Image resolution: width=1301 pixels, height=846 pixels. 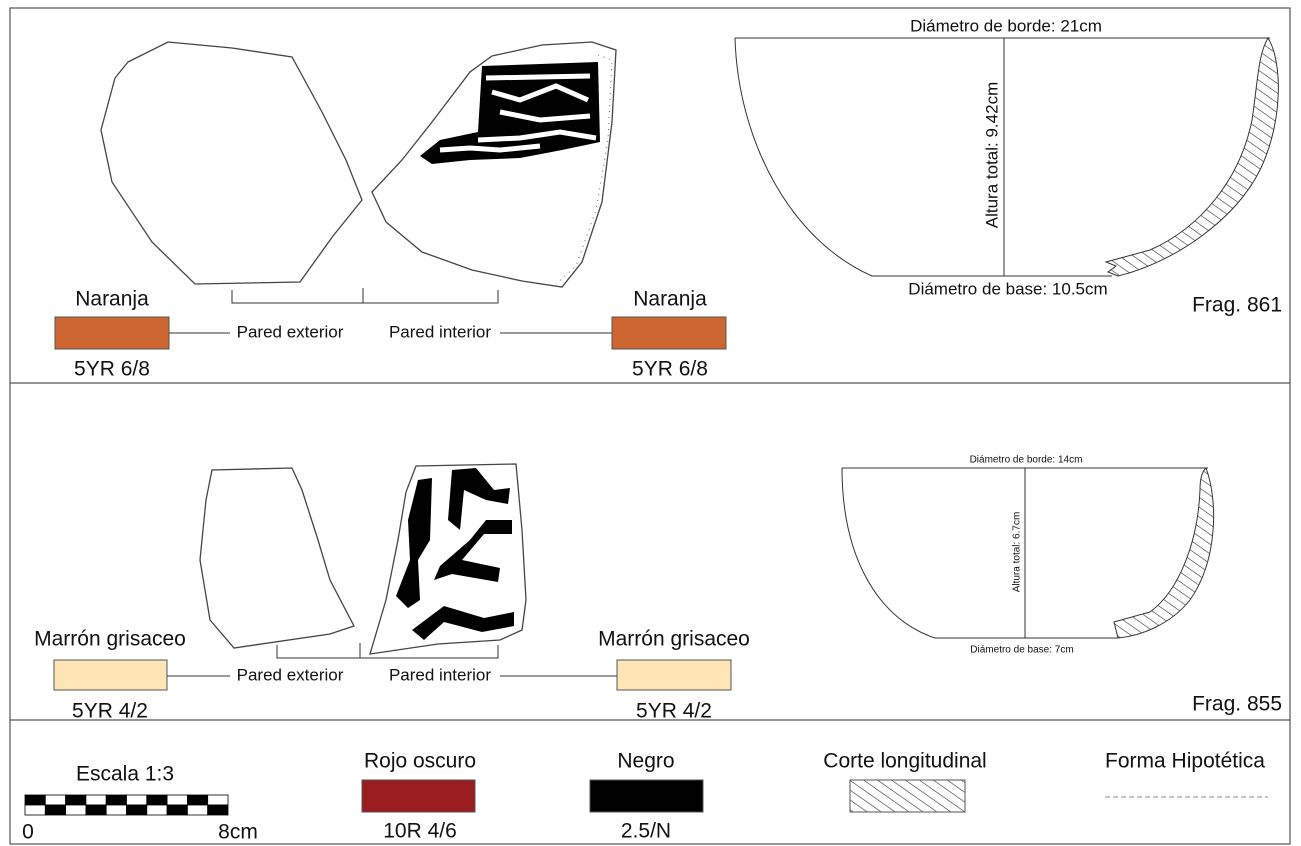 I want to click on section-swatch, so click(x=907, y=796).